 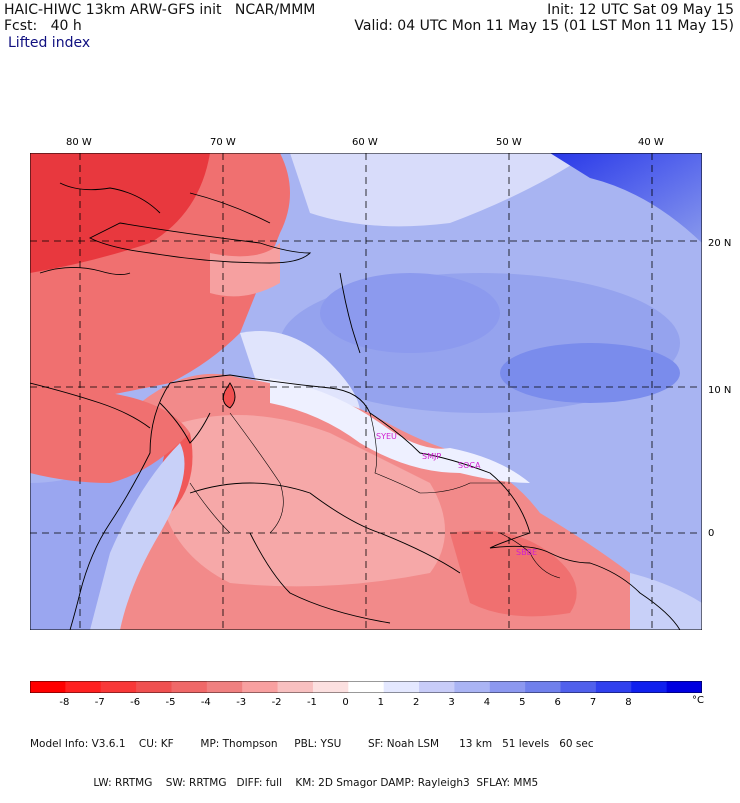 I want to click on legend-tick-1: -7, so click(x=99, y=702).